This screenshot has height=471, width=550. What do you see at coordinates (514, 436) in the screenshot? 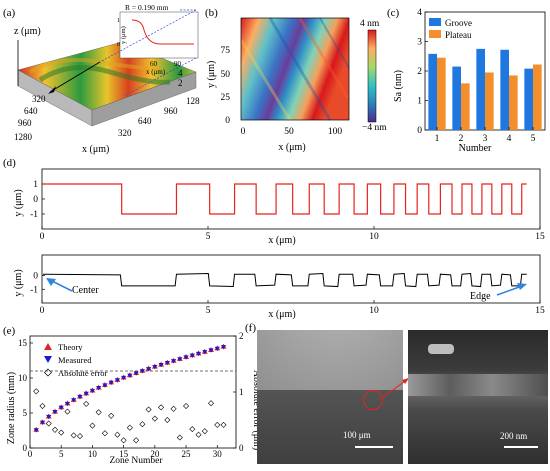
I see `scale-label-right: 200 nm` at bounding box center [514, 436].